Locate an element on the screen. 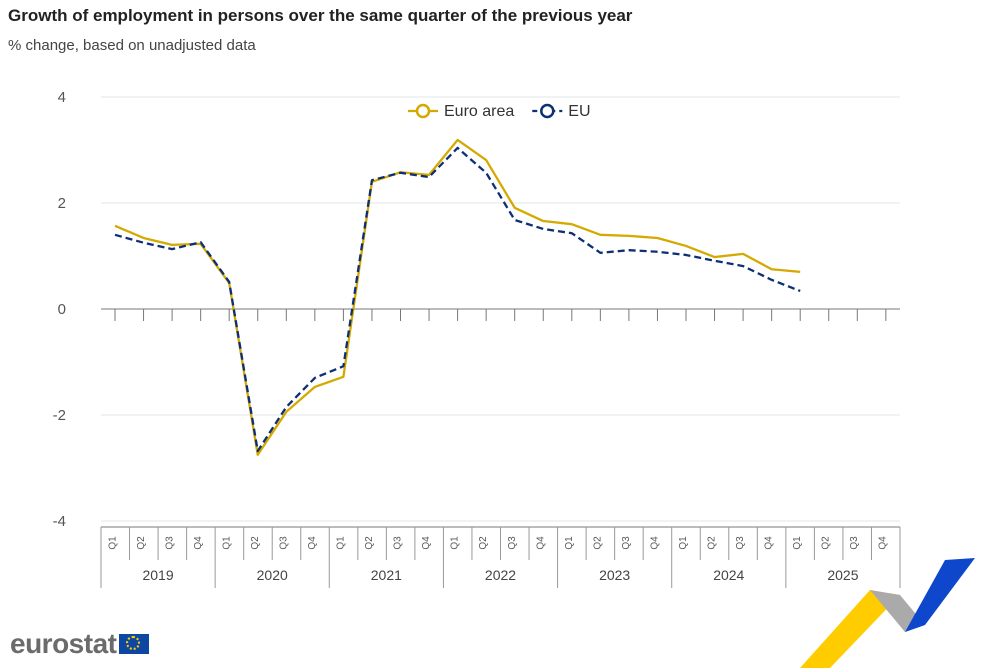 This screenshot has width=1000, height=668. logo-swoosh-blue is located at coordinates (940, 595).